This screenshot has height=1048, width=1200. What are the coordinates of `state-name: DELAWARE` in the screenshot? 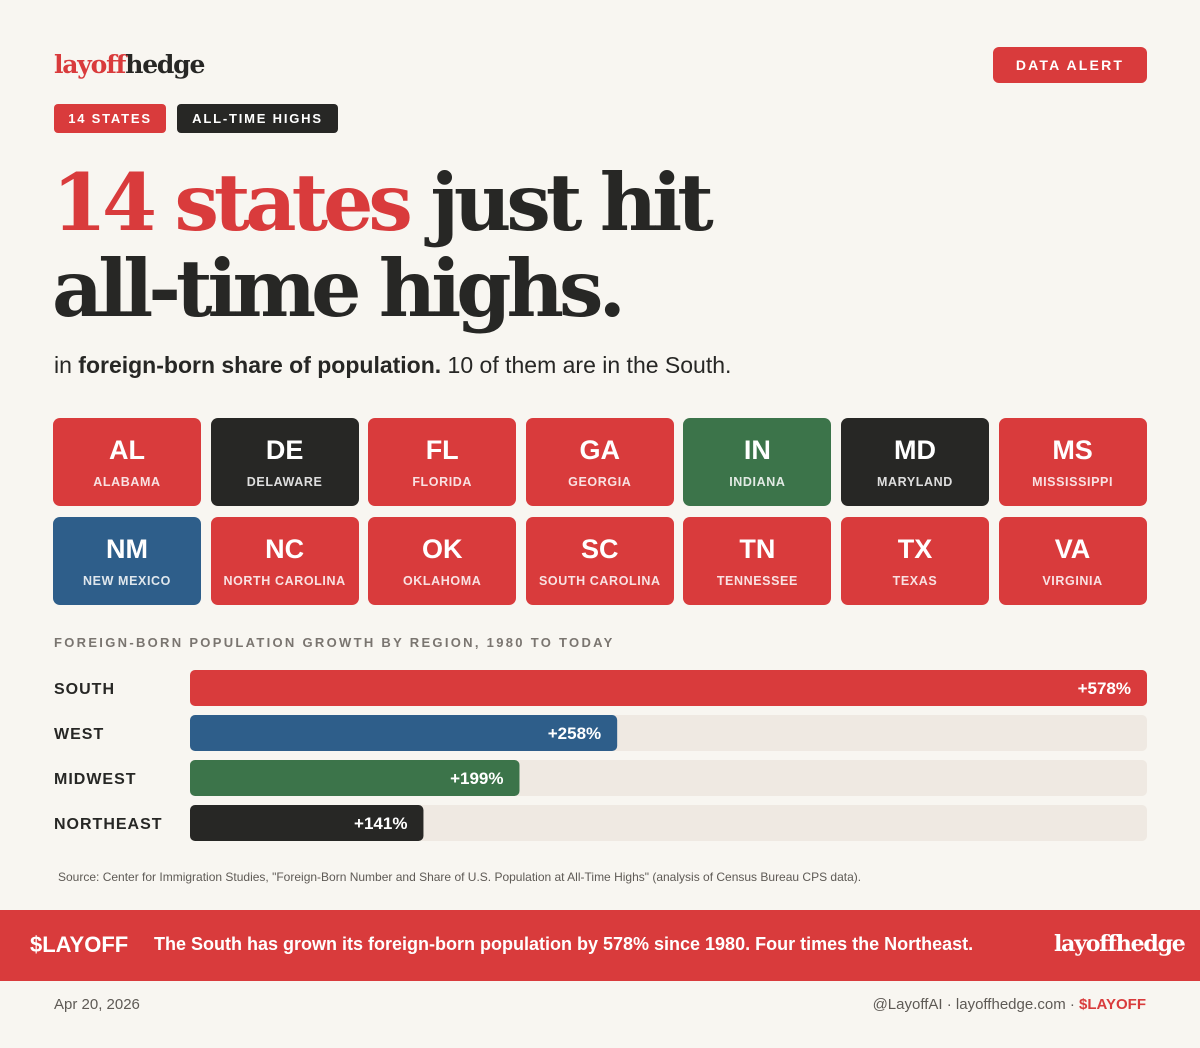 It's located at (284, 482).